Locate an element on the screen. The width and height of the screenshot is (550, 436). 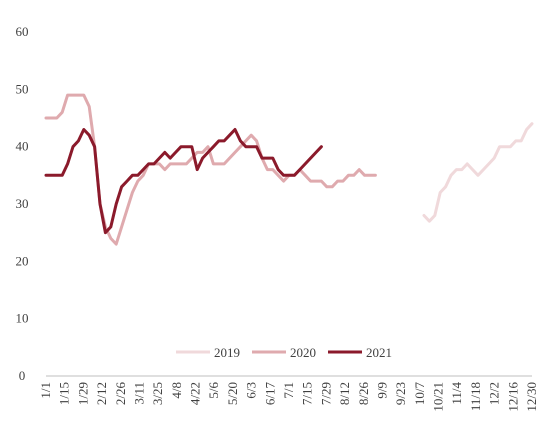
x-tick-label: 11/4 is located at coordinates (456, 393).